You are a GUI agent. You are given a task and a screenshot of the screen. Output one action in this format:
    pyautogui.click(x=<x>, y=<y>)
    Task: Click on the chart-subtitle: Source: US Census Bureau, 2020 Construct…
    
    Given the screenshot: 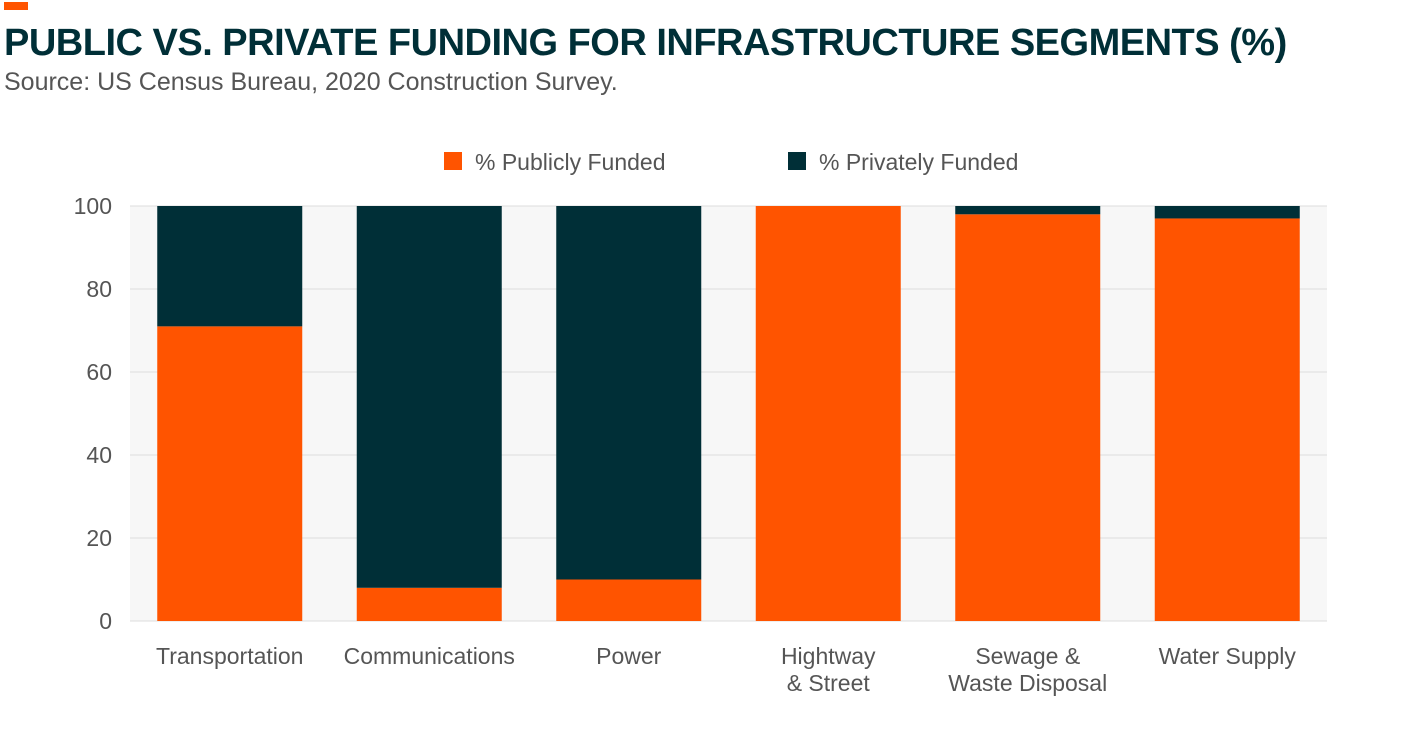 What is the action you would take?
    pyautogui.click(x=311, y=82)
    